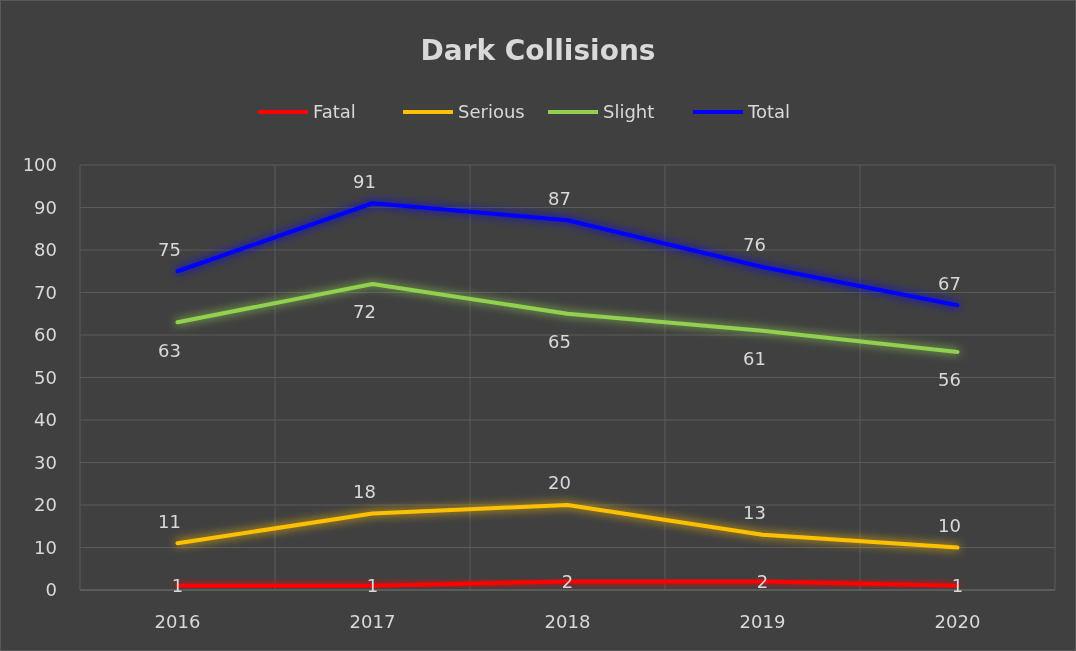  What do you see at coordinates (45, 547) in the screenshot?
I see `y-tick-label: 10` at bounding box center [45, 547].